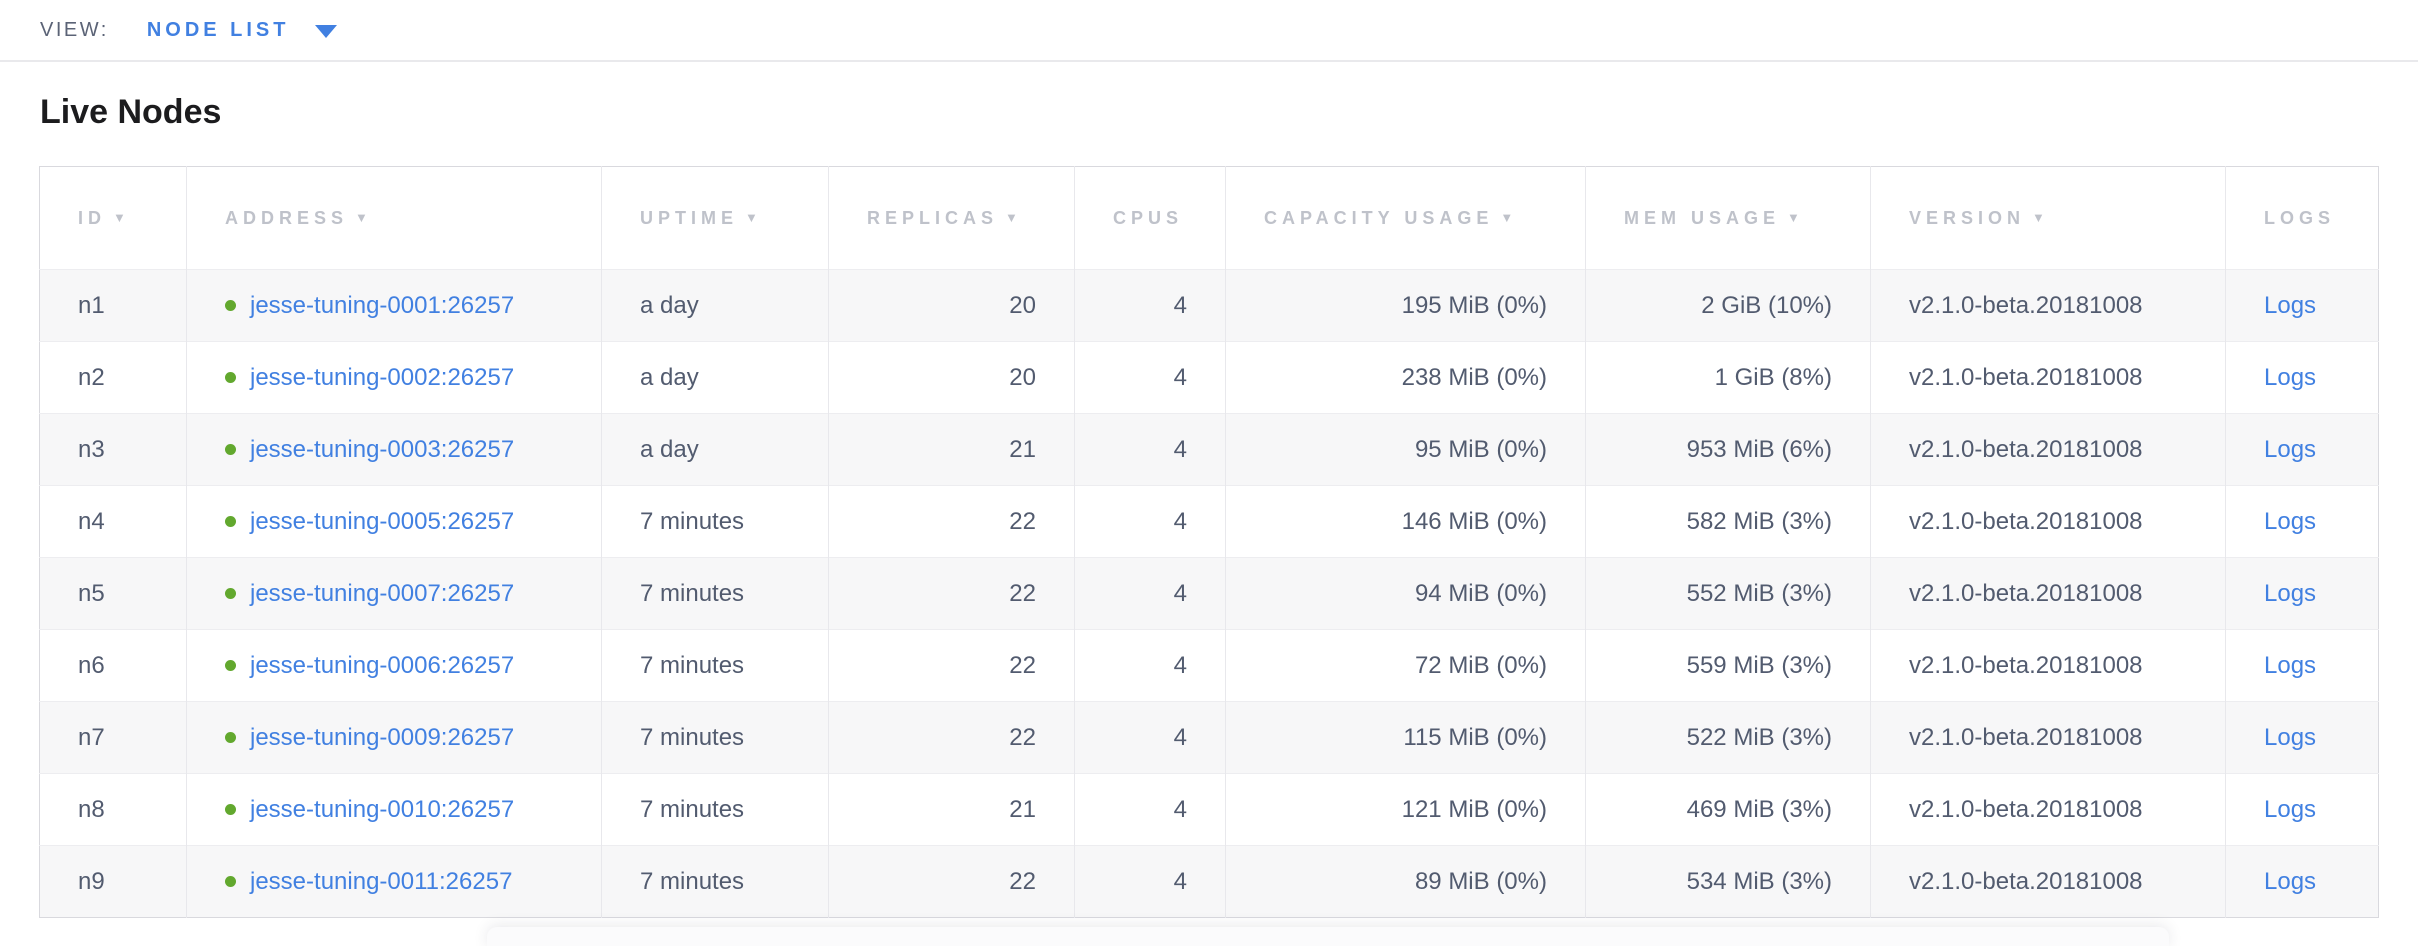 The image size is (2418, 946). Describe the element at coordinates (382, 449) in the screenshot. I see `node-address-link: jesse-tuning-0003:26257` at that location.